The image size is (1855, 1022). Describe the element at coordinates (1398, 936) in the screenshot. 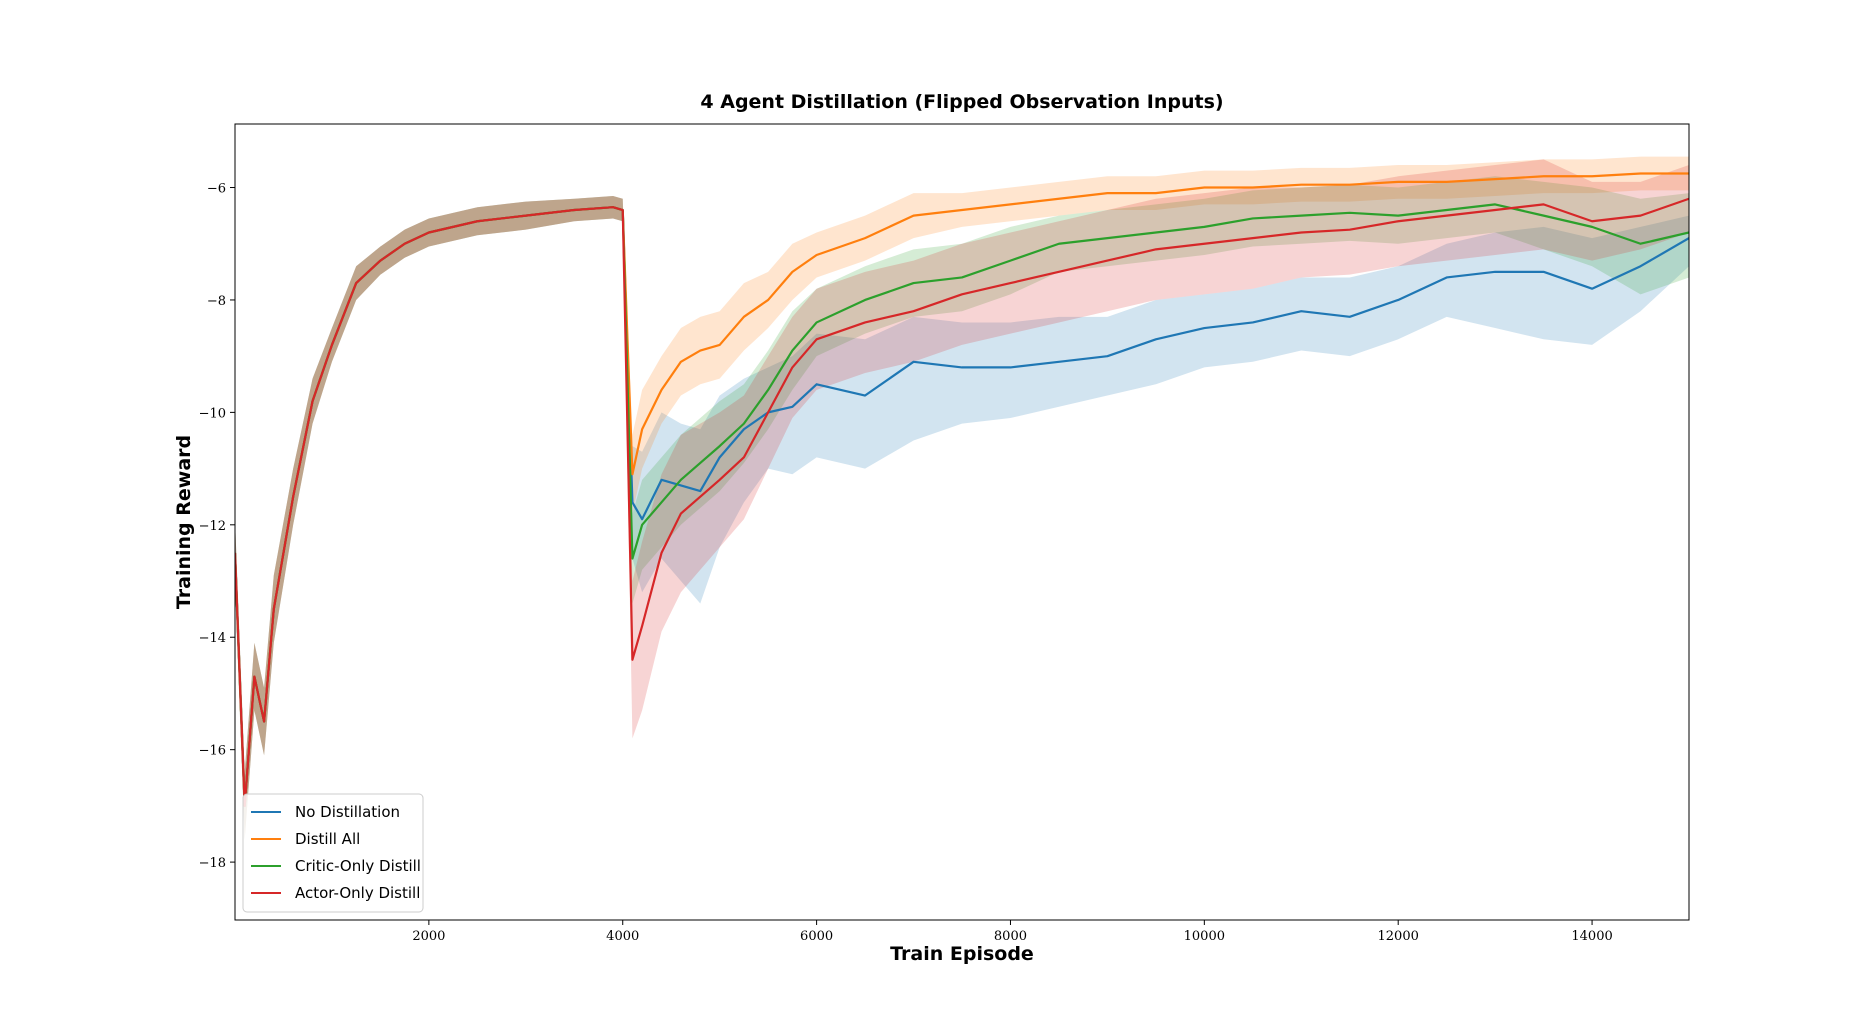

I see `x-tick-label: 12000` at that location.